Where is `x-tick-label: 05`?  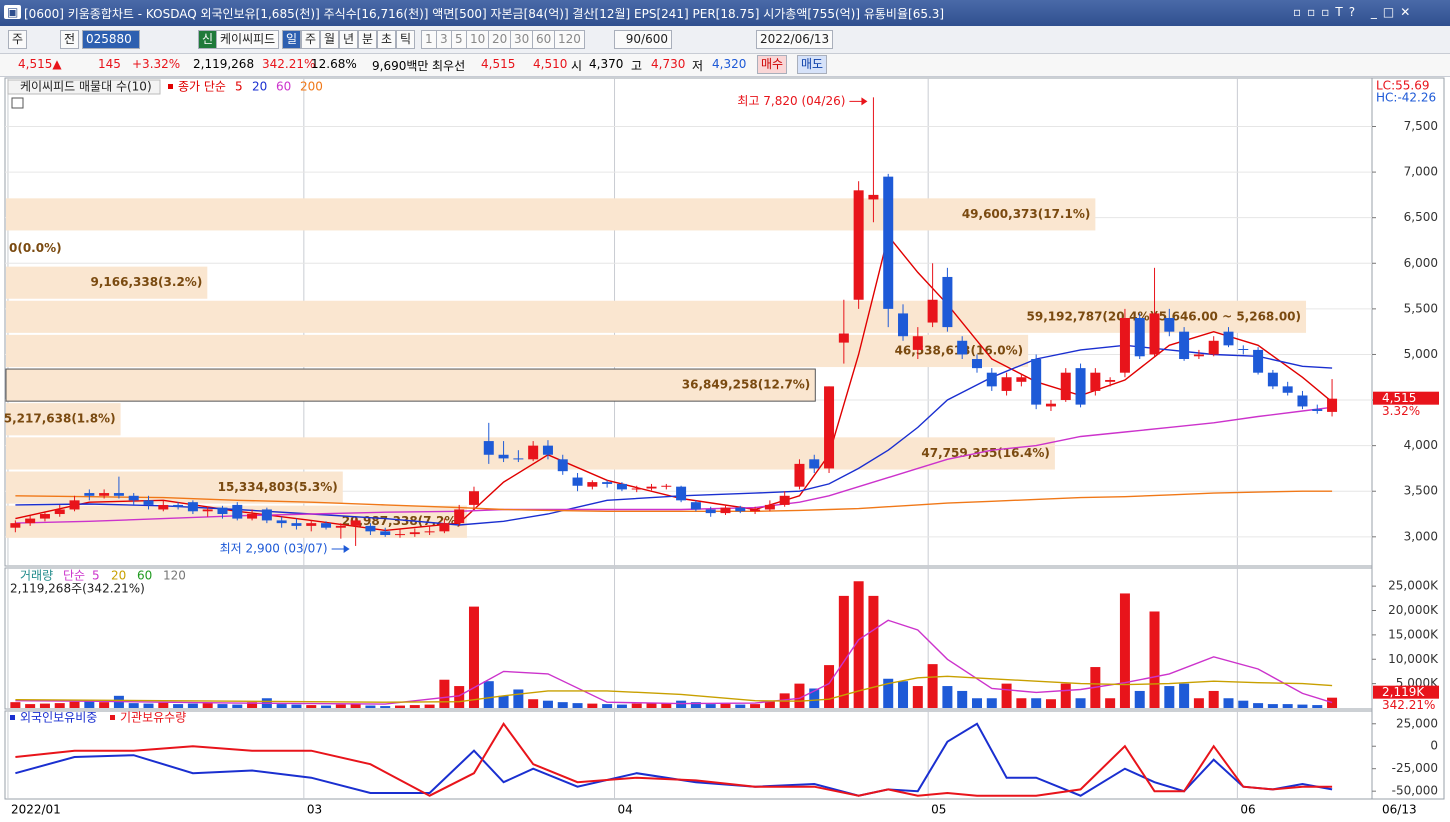 x-tick-label: 05 is located at coordinates (938, 810).